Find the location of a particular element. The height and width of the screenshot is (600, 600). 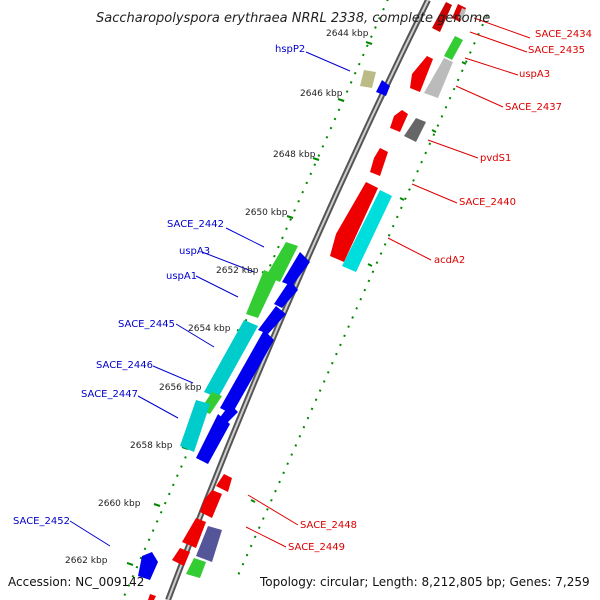

gene-label-sace-2449: SACE_2449 is located at coordinates (316, 547).